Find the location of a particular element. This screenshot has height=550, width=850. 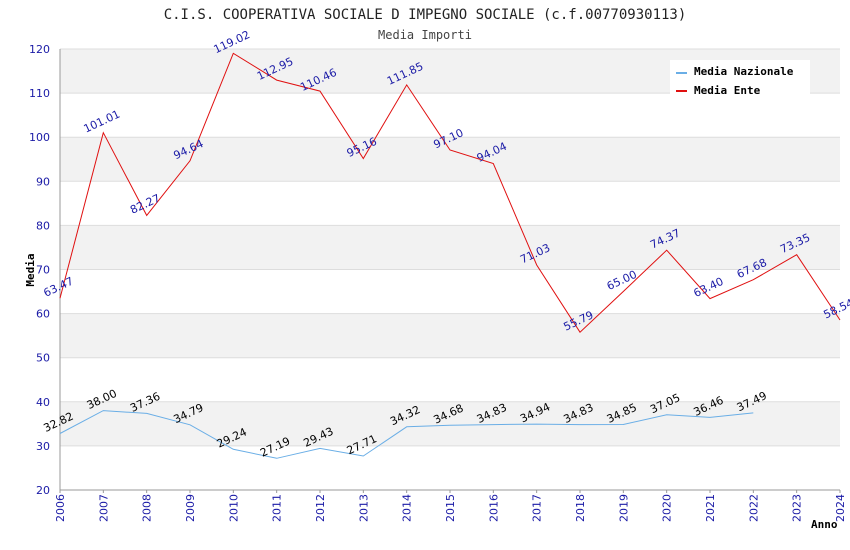

x-tick-label: 2019 is located at coordinates (623, 508).